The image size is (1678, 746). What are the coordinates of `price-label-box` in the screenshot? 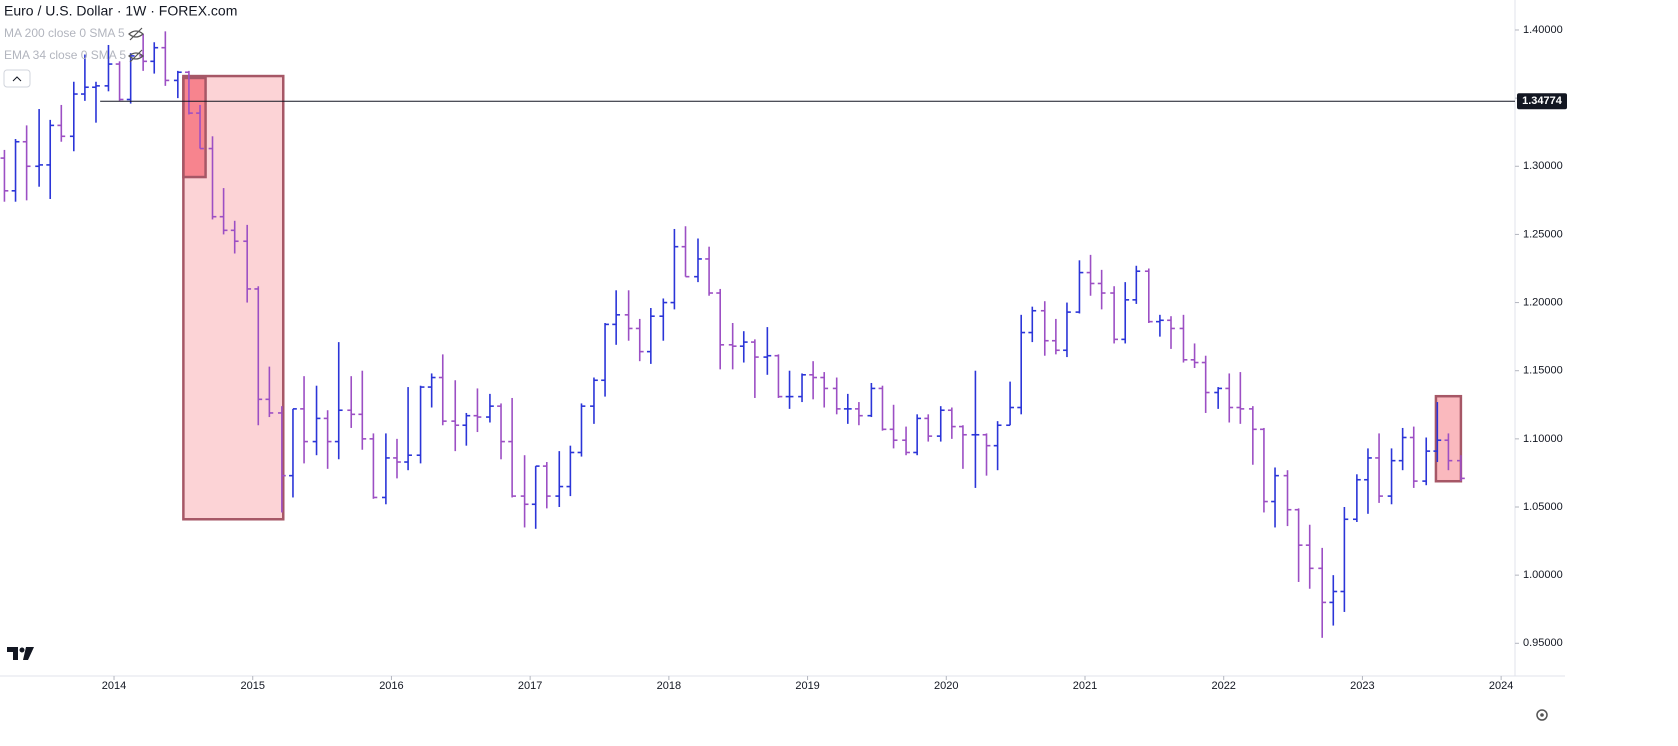 It's located at (1542, 101).